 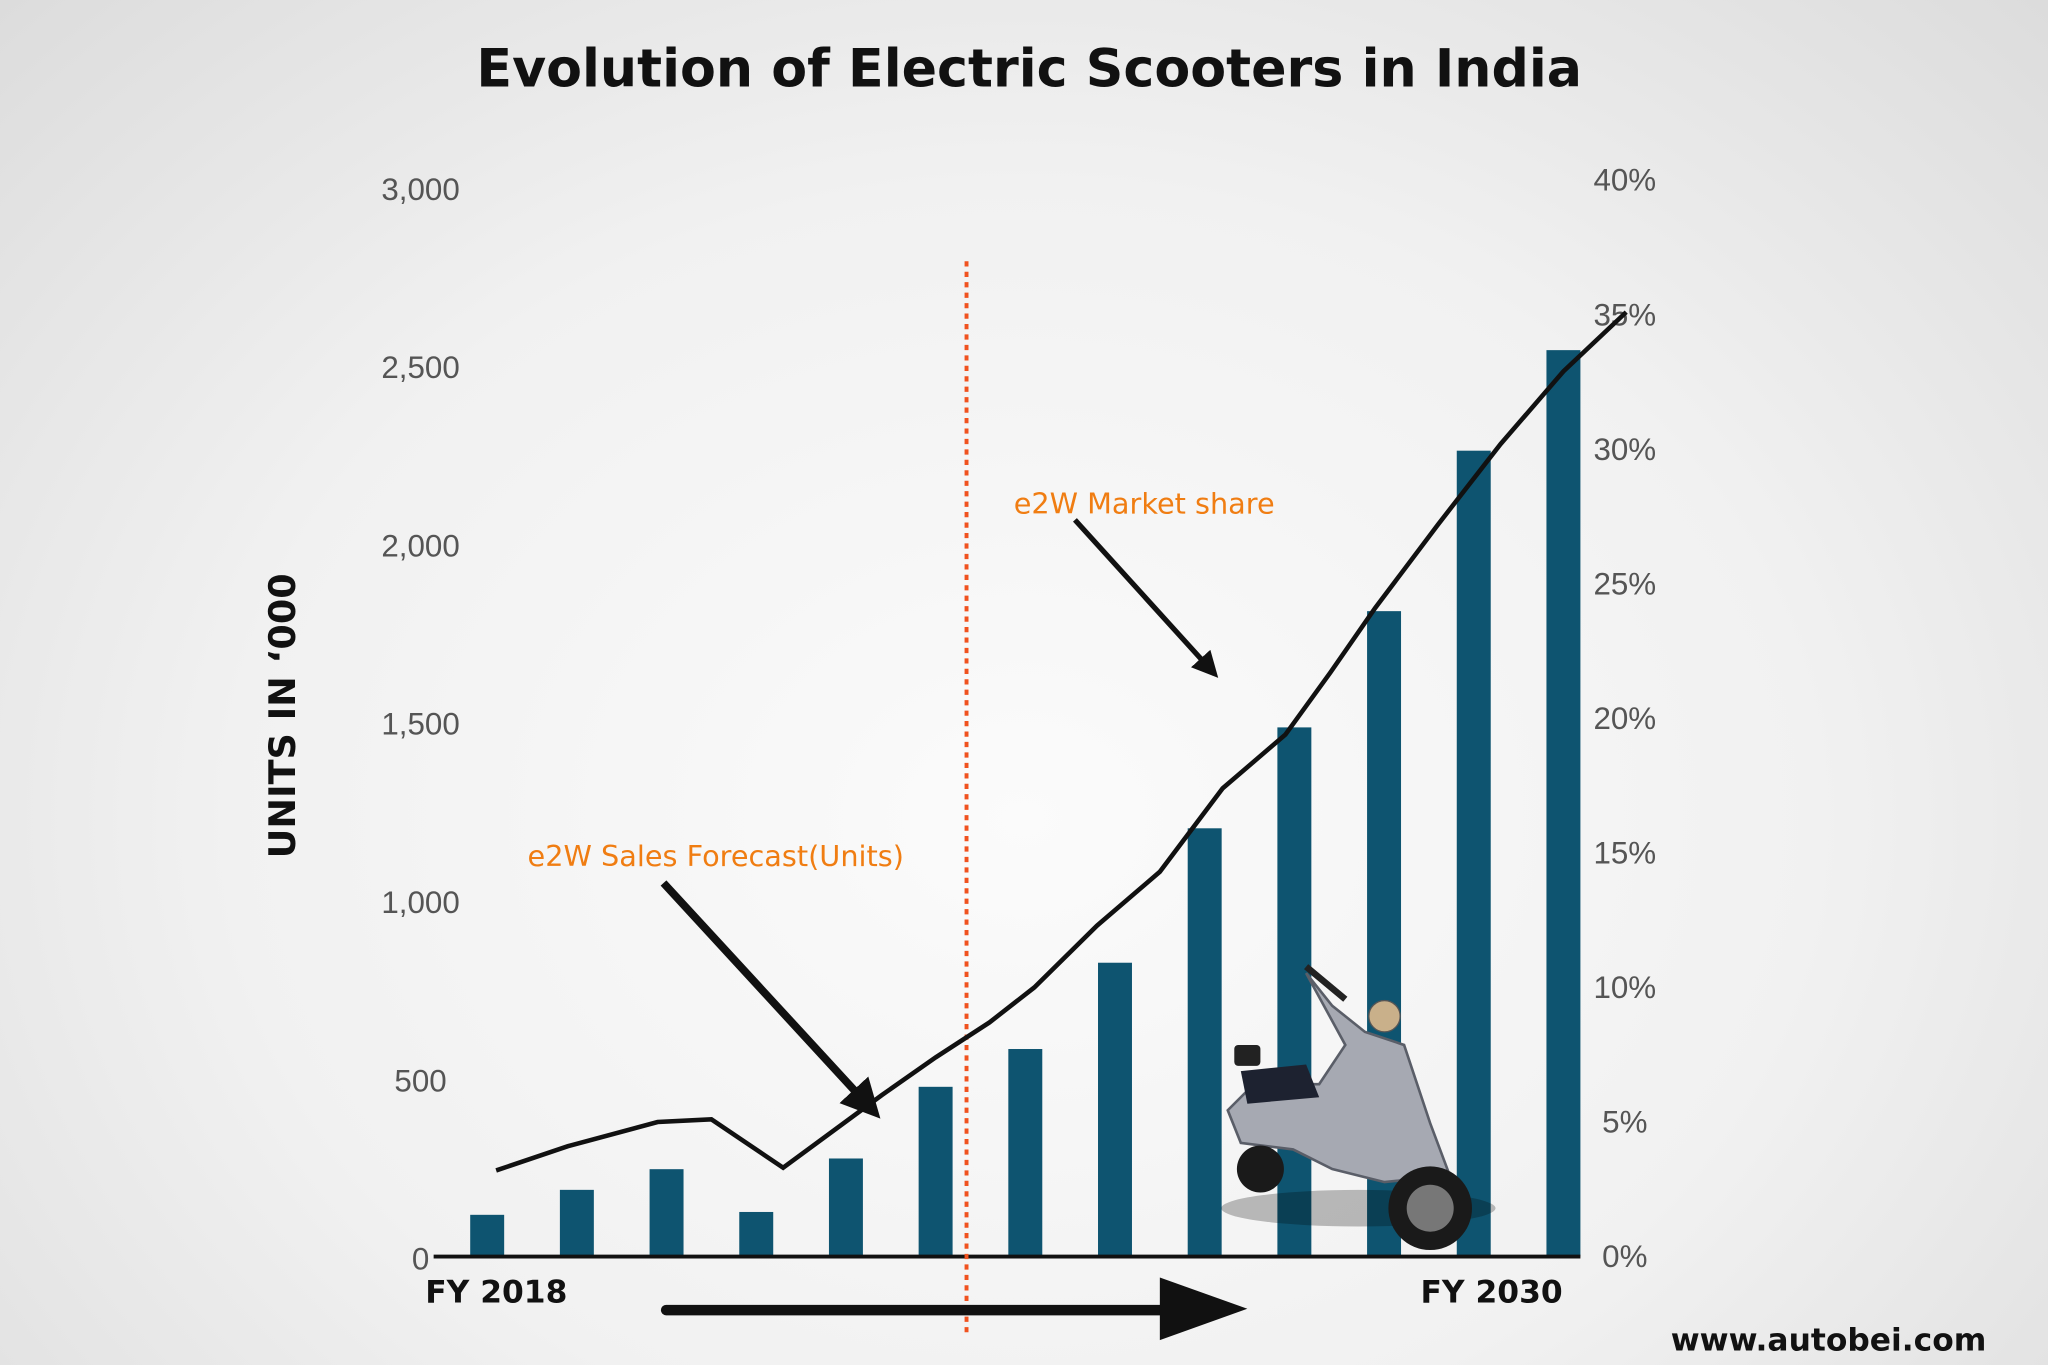 What do you see at coordinates (1029, 69) in the screenshot?
I see `chart-title: Evolution of Electric Scooters in India` at bounding box center [1029, 69].